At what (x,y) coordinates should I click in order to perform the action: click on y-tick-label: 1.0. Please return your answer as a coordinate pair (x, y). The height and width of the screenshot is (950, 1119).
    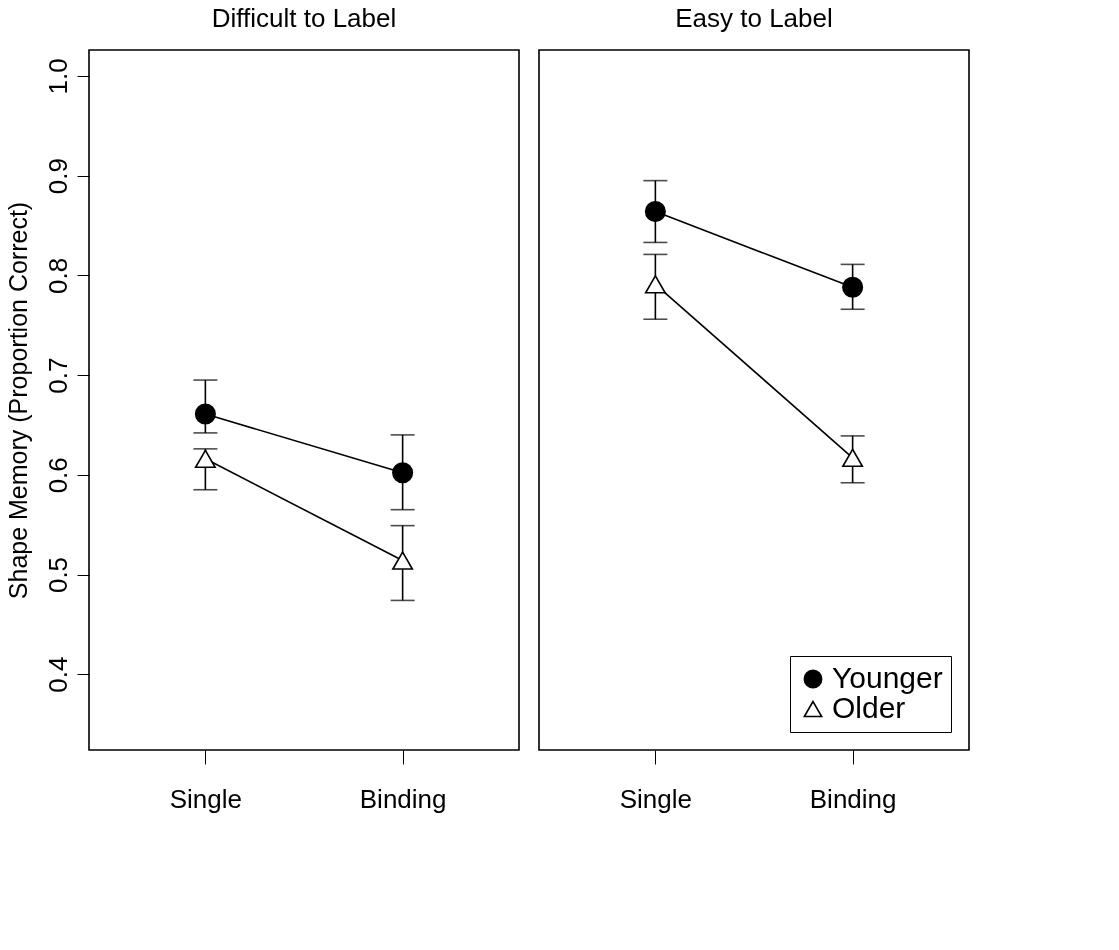
    Looking at the image, I should click on (57, 76).